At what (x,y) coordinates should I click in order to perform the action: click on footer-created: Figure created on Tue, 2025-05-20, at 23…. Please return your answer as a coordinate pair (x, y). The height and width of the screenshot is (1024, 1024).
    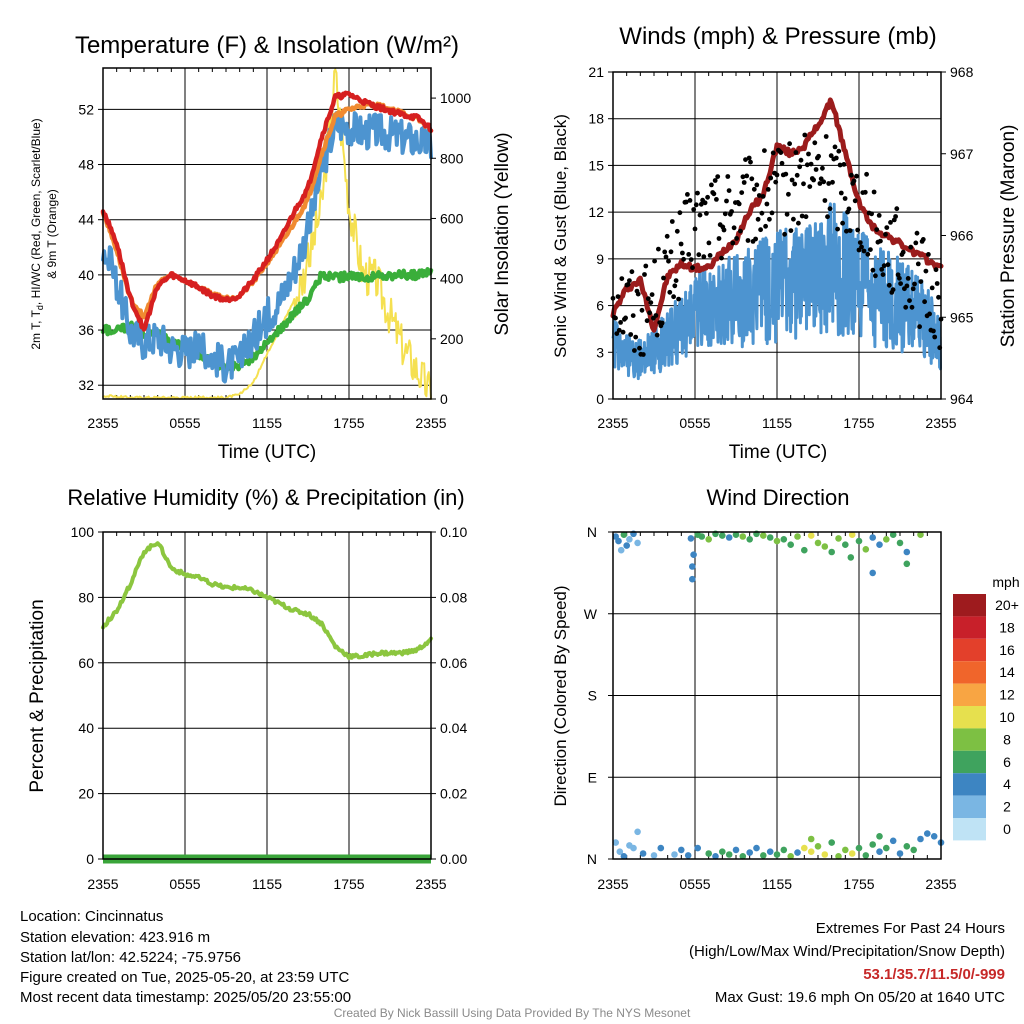
    Looking at the image, I should click on (185, 977).